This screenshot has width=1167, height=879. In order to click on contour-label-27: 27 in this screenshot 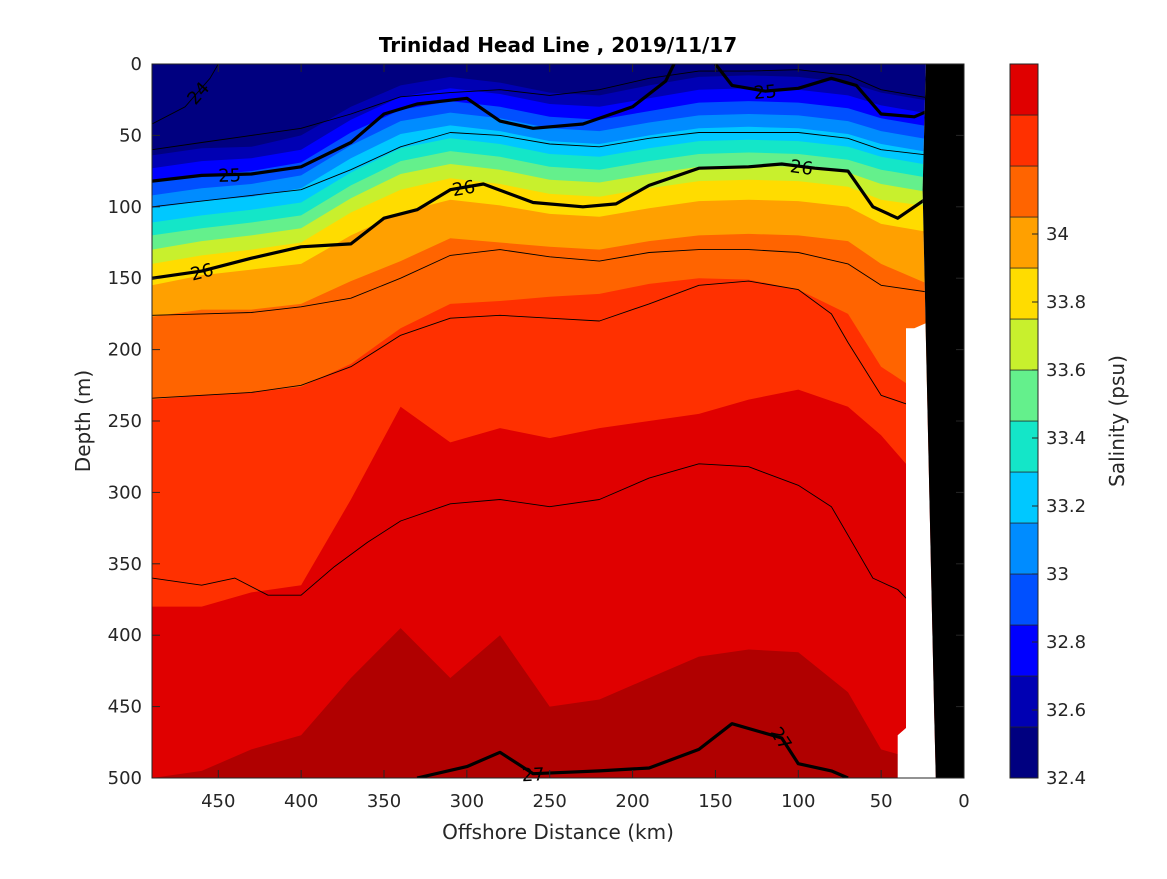, I will do `click(533, 775)`.